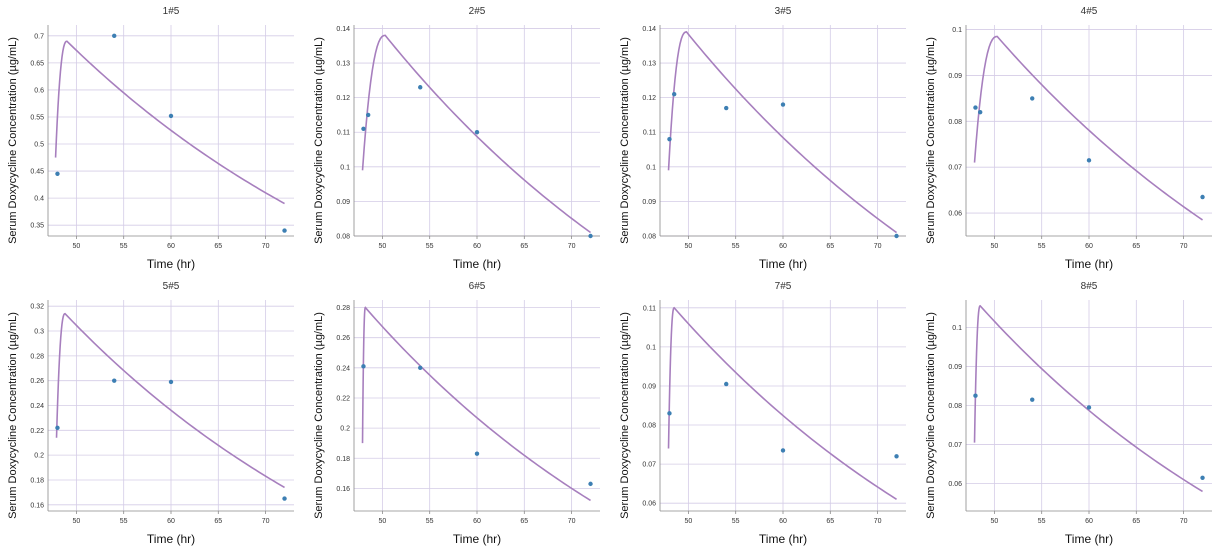  I want to click on y-tick-label: 0.55, so click(37, 117).